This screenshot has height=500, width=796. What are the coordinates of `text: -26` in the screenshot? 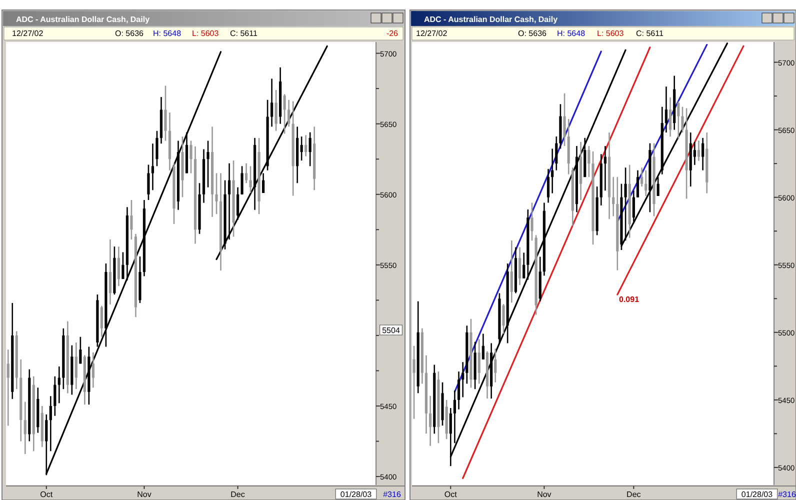 It's located at (392, 33).